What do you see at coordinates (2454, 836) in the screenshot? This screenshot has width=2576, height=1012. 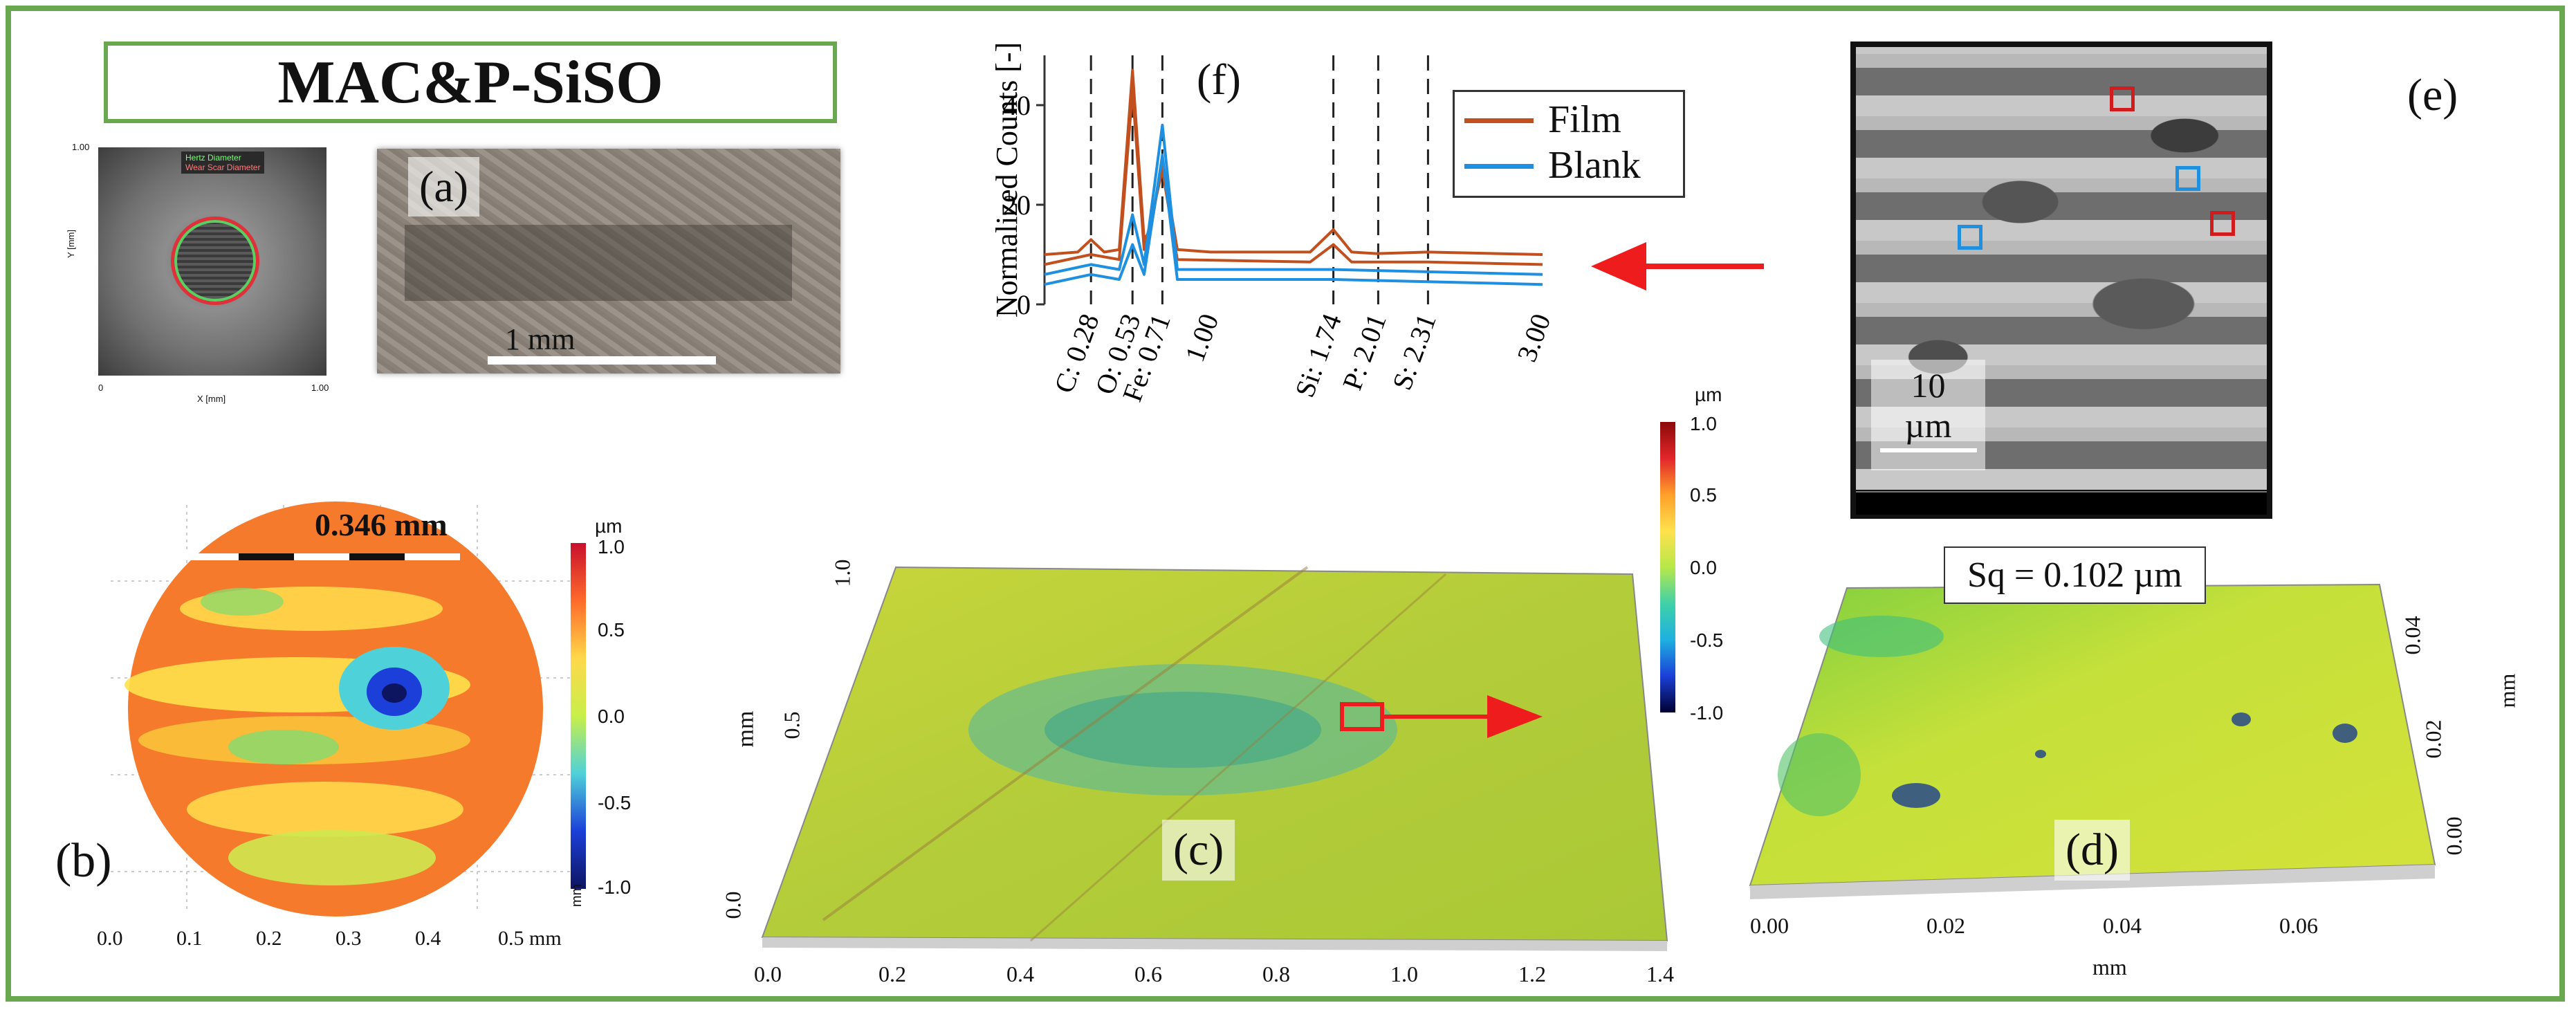 I see `y-tick: 0.00` at bounding box center [2454, 836].